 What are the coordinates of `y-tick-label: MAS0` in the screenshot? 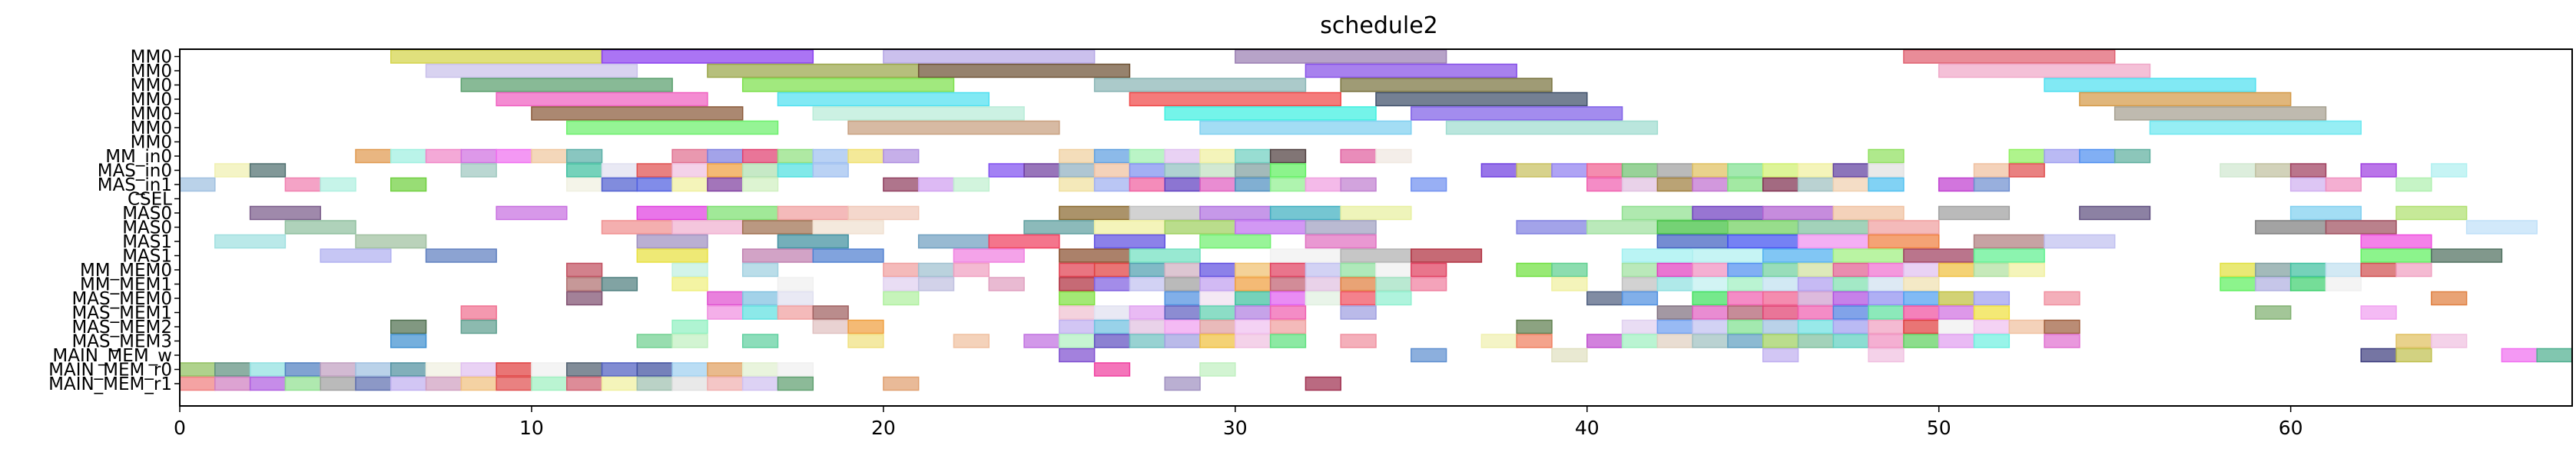 It's located at (147, 214).